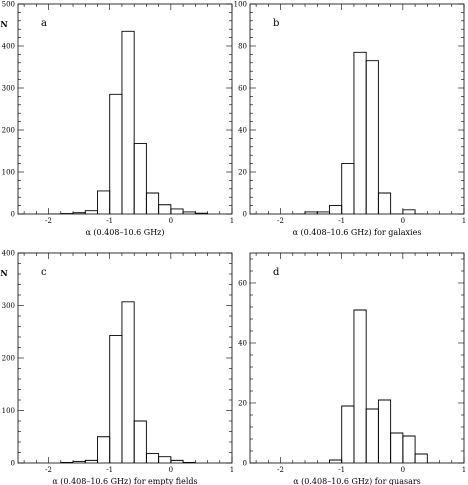  Describe the element at coordinates (276, 272) in the screenshot. I see `panel-letter: d` at that location.